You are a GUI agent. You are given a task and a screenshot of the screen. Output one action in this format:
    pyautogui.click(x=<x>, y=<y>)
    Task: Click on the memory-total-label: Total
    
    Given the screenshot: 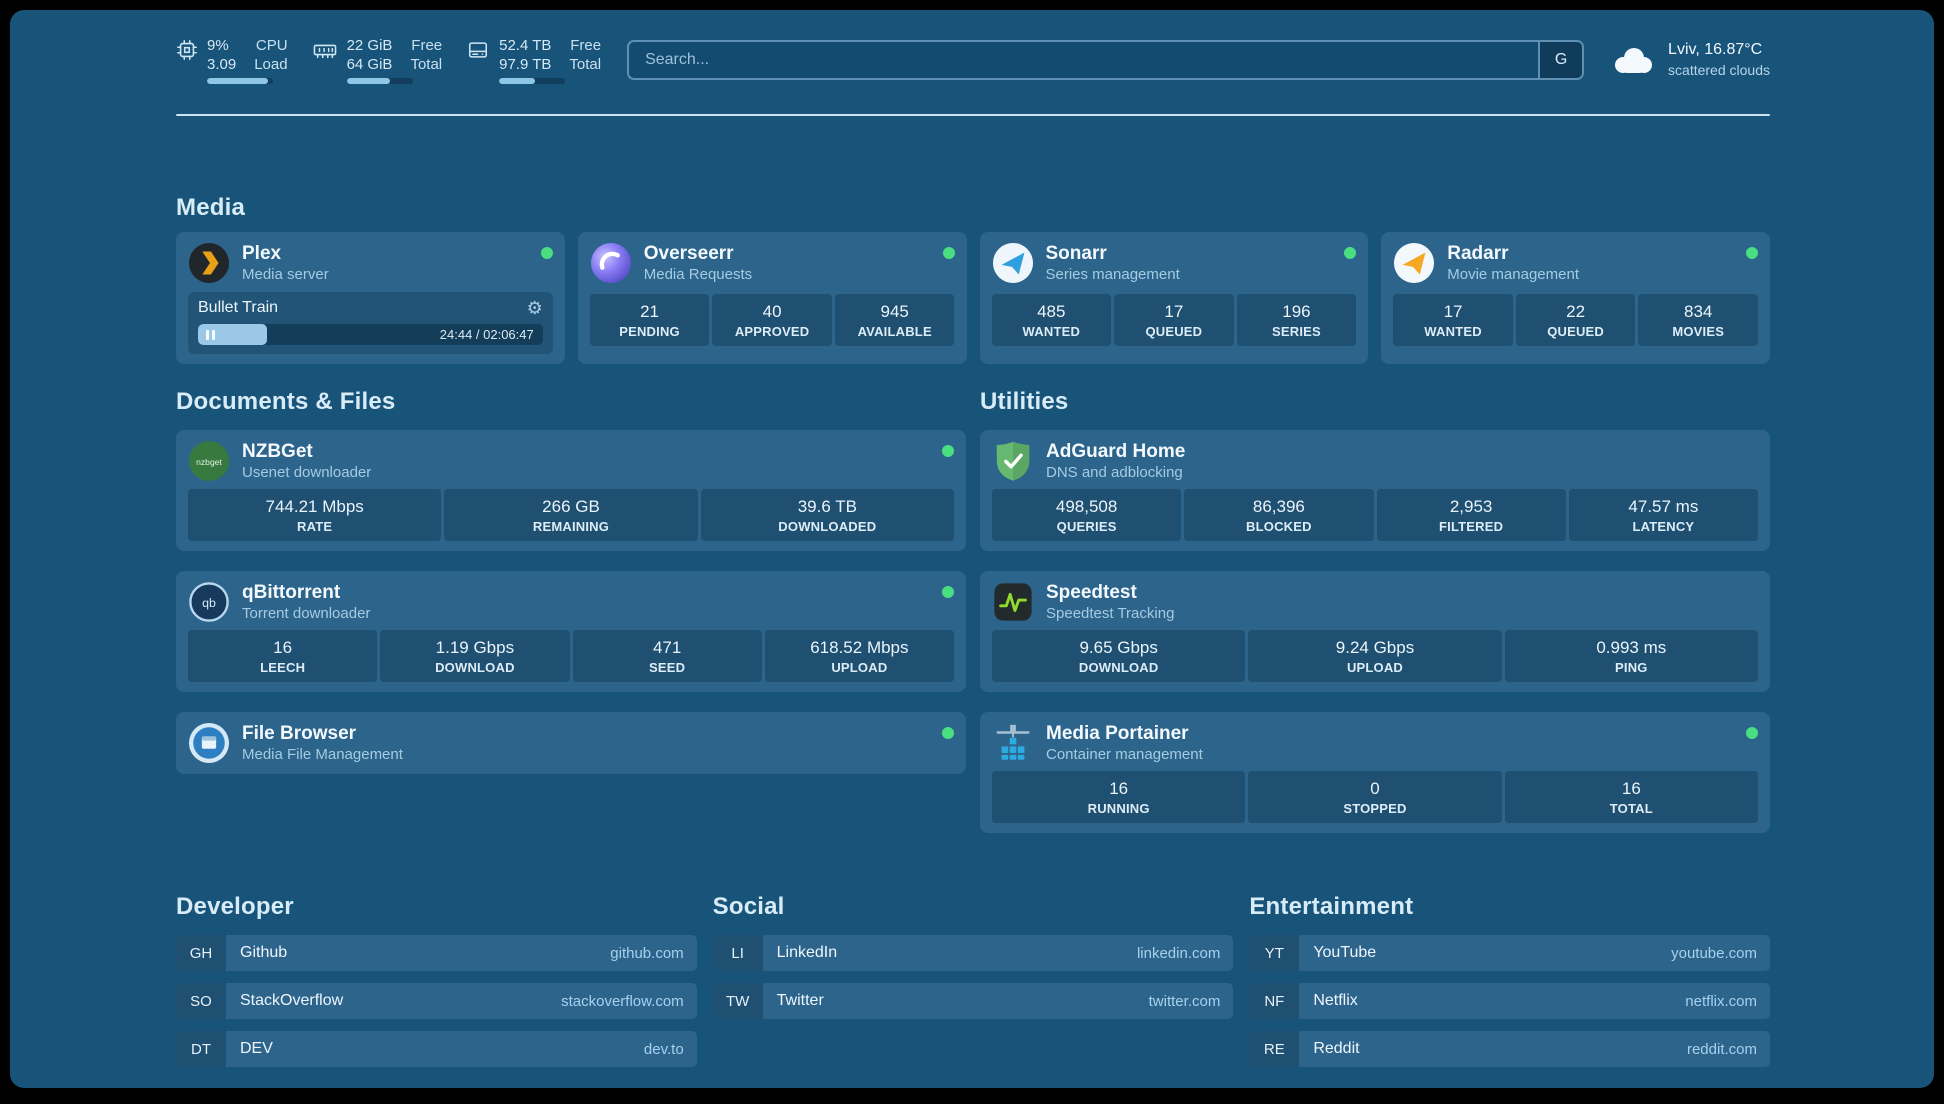 What is the action you would take?
    pyautogui.click(x=426, y=64)
    